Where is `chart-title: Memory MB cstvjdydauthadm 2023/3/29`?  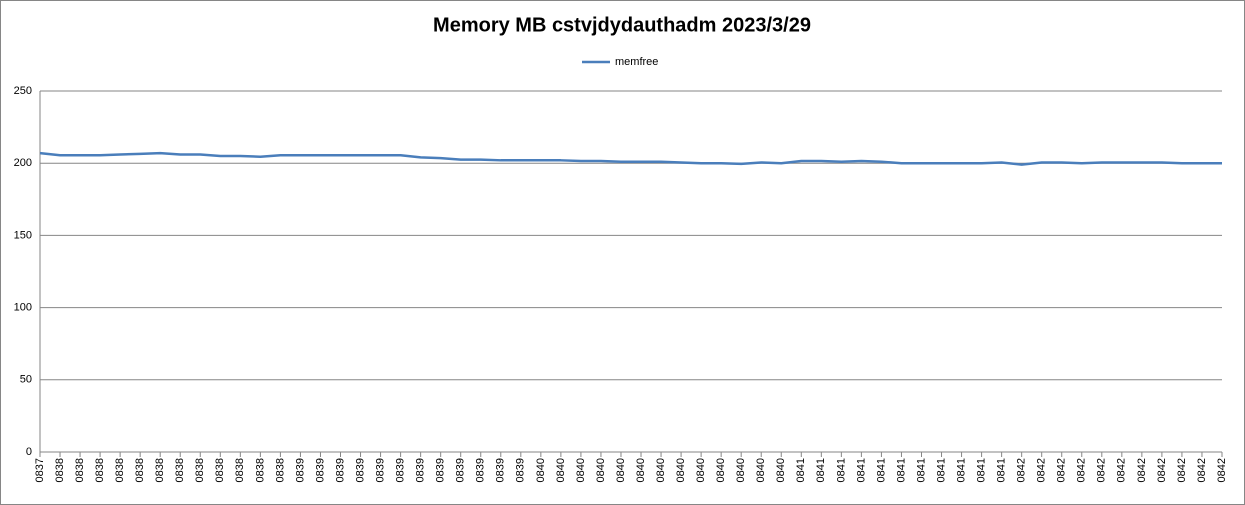 chart-title: Memory MB cstvjdydauthadm 2023/3/29 is located at coordinates (622, 25).